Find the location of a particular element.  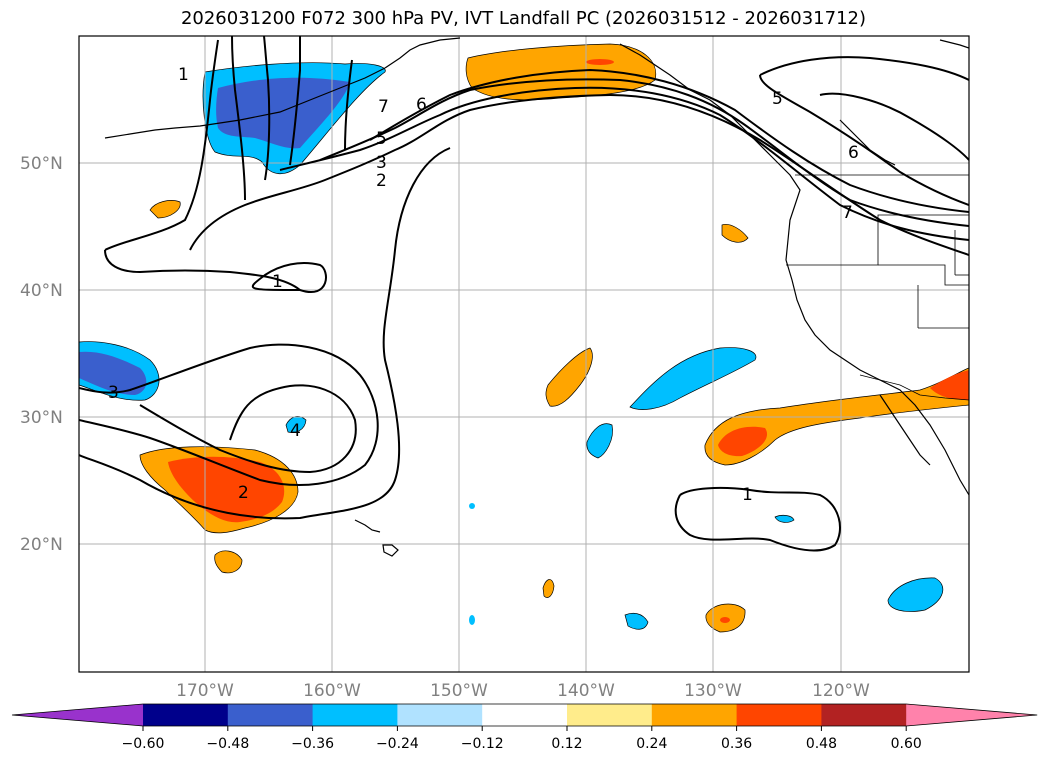

lon-label: 170°W is located at coordinates (205, 691).